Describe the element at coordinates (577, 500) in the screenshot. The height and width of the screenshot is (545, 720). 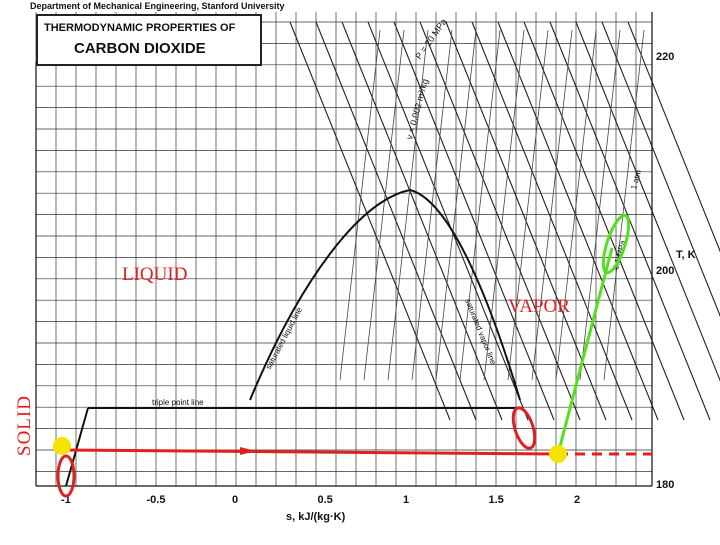
I see `x-tick-label: 2` at that location.